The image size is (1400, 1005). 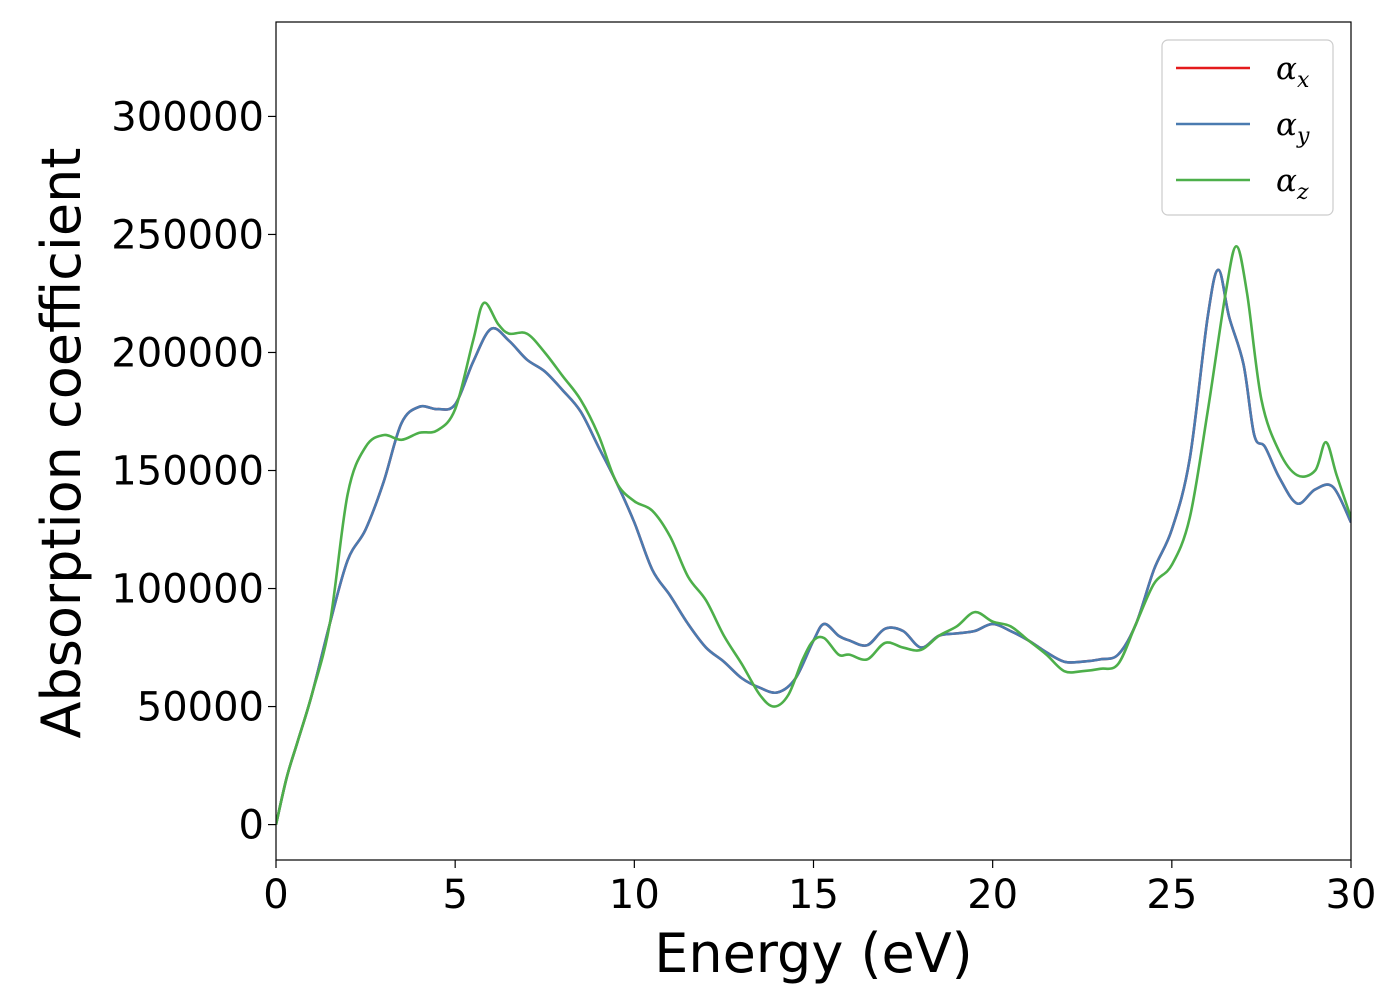 What do you see at coordinates (1292, 184) in the screenshot?
I see `legend-label-z: αz` at bounding box center [1292, 184].